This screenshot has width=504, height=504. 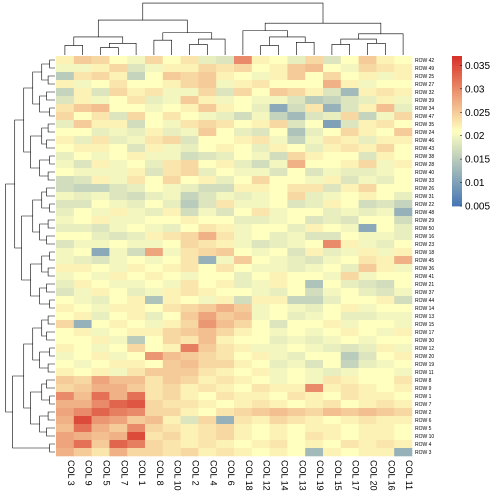 I want to click on row-label: ROW 41, so click(x=424, y=277).